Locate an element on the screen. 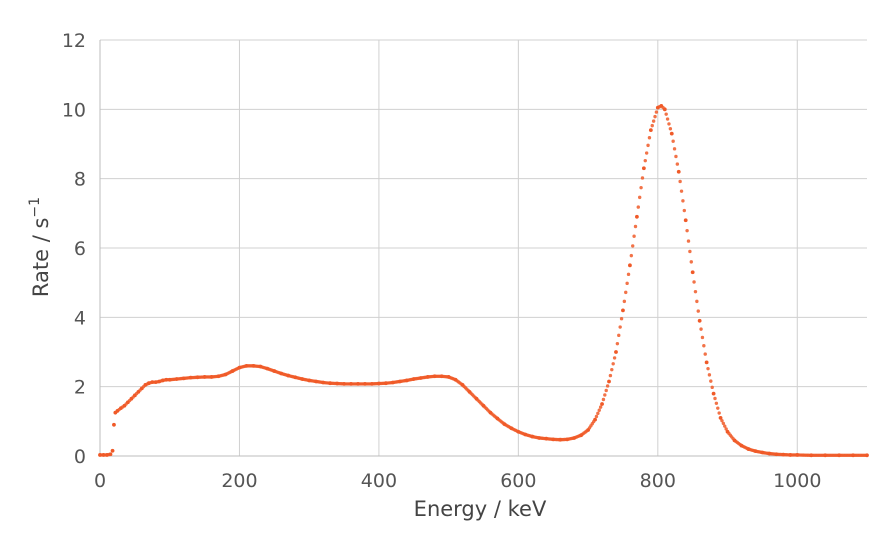 Image resolution: width=892 pixels, height=551 pixels. y-tick-label: 4 is located at coordinates (80, 318).